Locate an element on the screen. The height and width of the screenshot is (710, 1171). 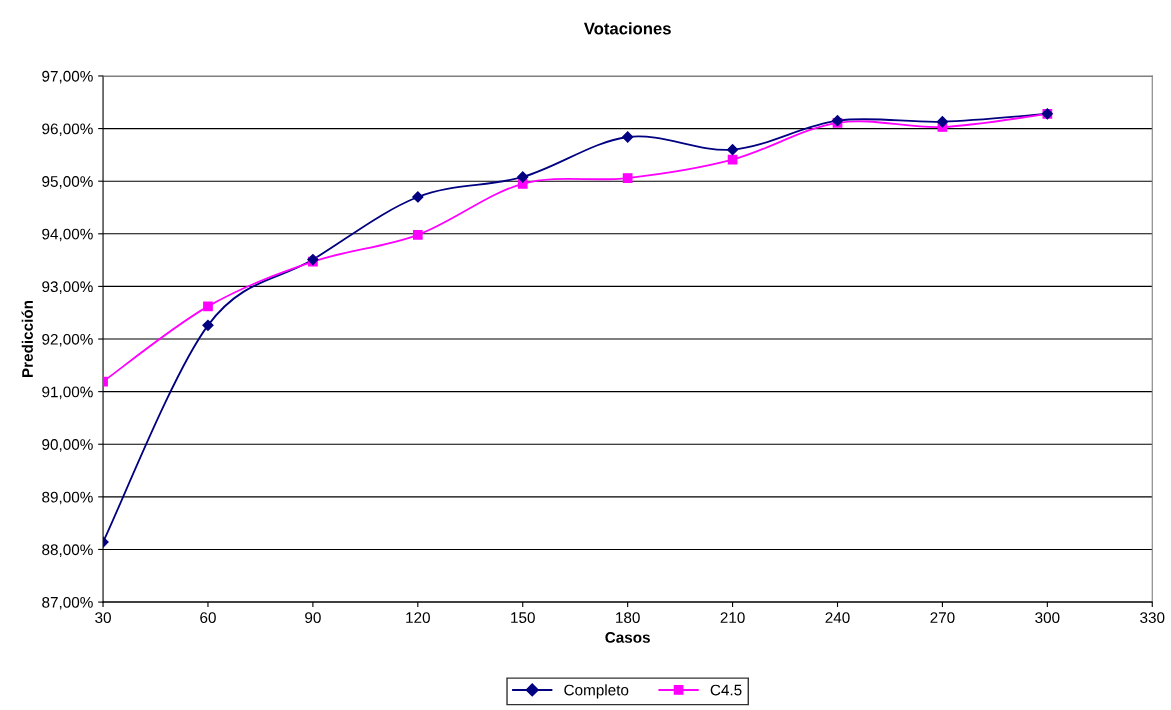
x-tick-label: 300 is located at coordinates (1047, 618).